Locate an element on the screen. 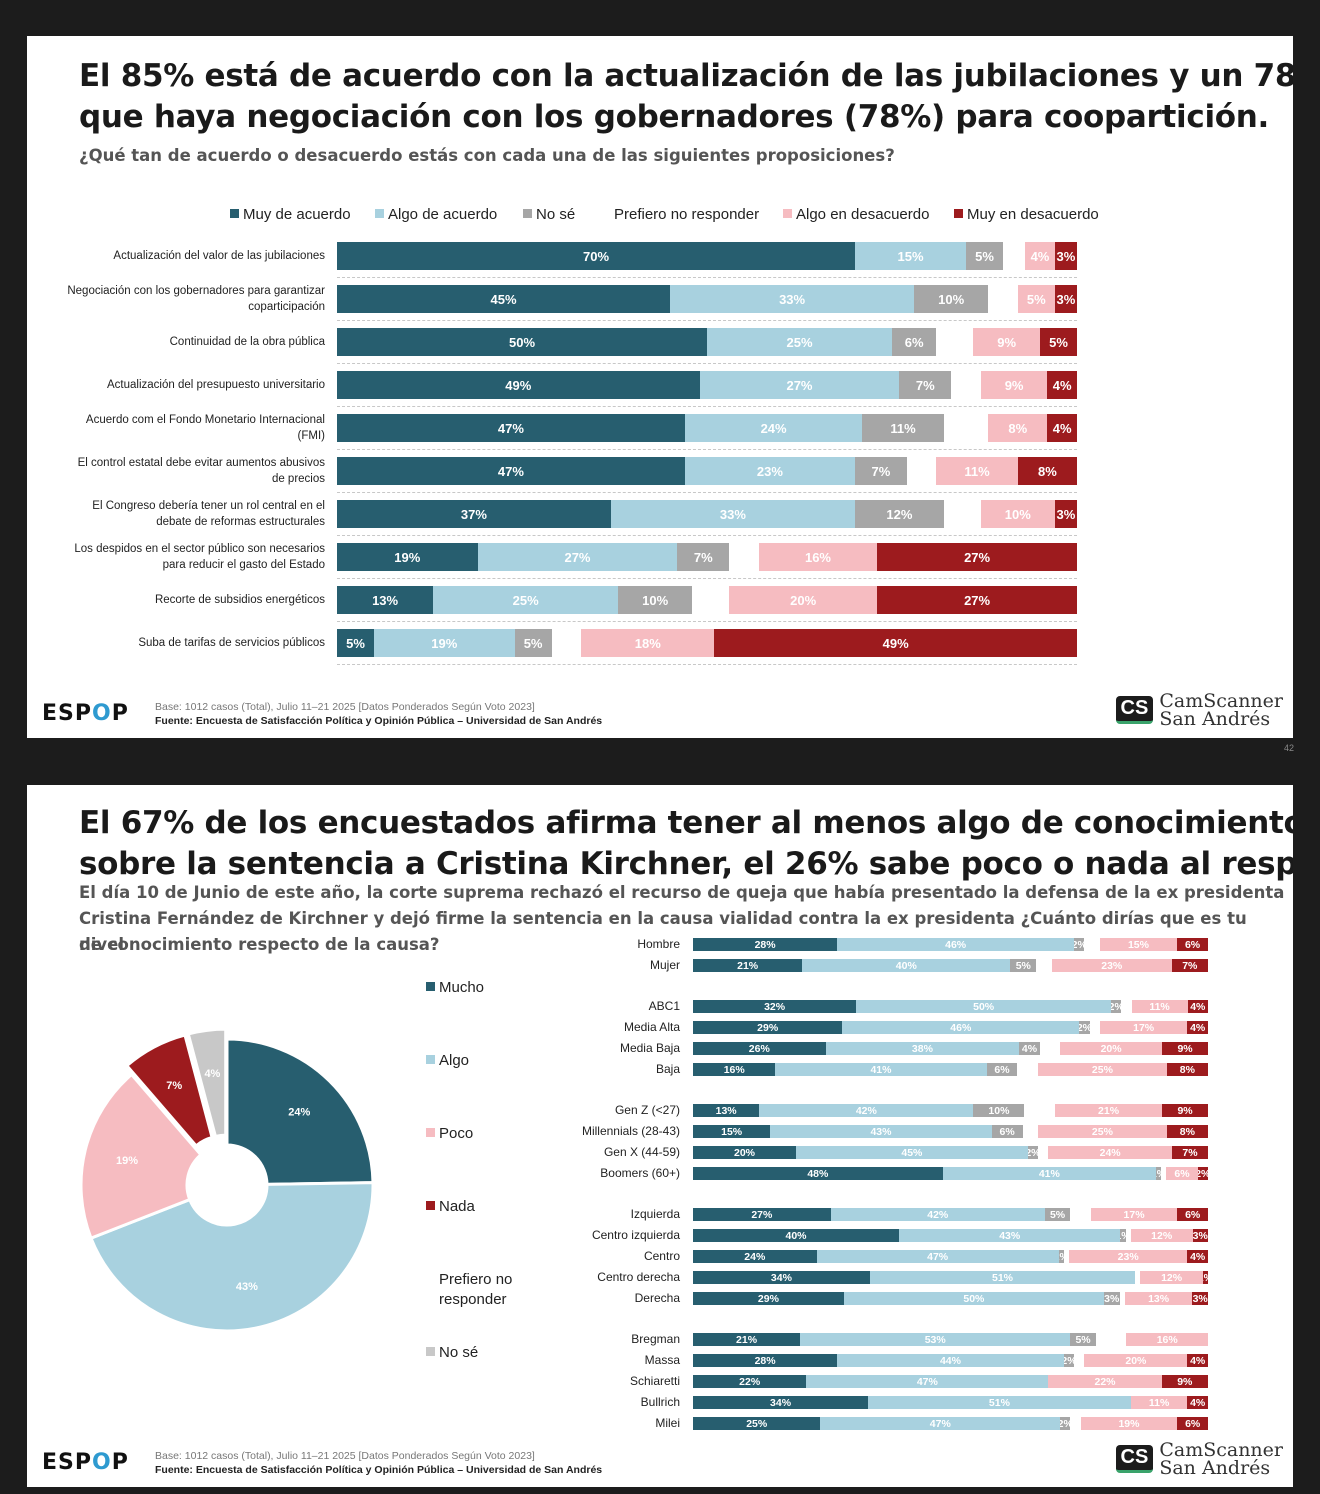  seg-algo-desacuerdo: 4% is located at coordinates (1040, 256).